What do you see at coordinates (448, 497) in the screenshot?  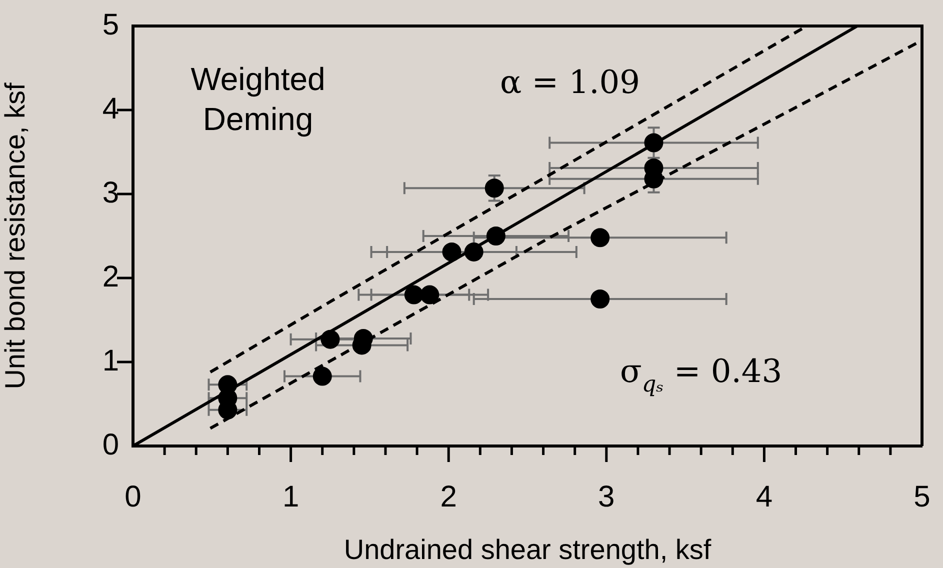 I see `x-tick-label: 2` at bounding box center [448, 497].